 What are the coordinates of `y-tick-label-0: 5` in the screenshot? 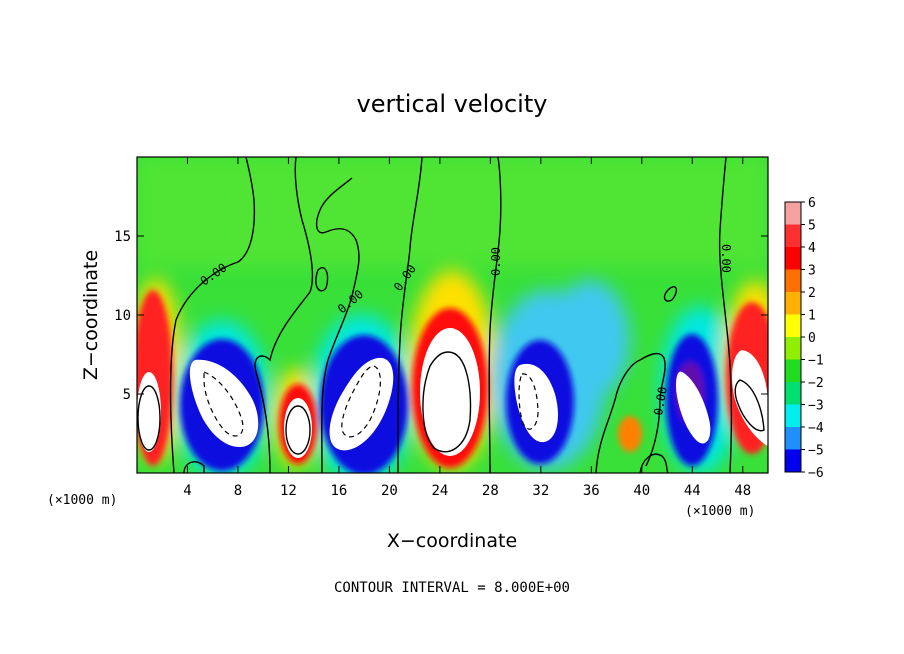 It's located at (127, 395).